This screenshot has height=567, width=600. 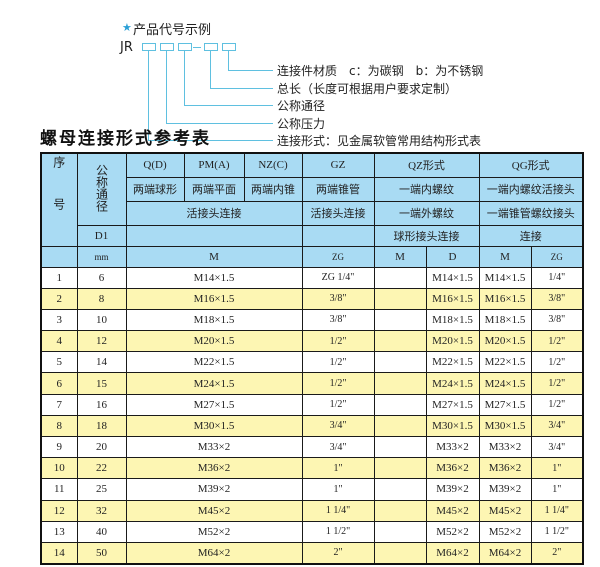 What do you see at coordinates (426, 235) in the screenshot?
I see `header-qz4: 球形接头连接` at bounding box center [426, 235].